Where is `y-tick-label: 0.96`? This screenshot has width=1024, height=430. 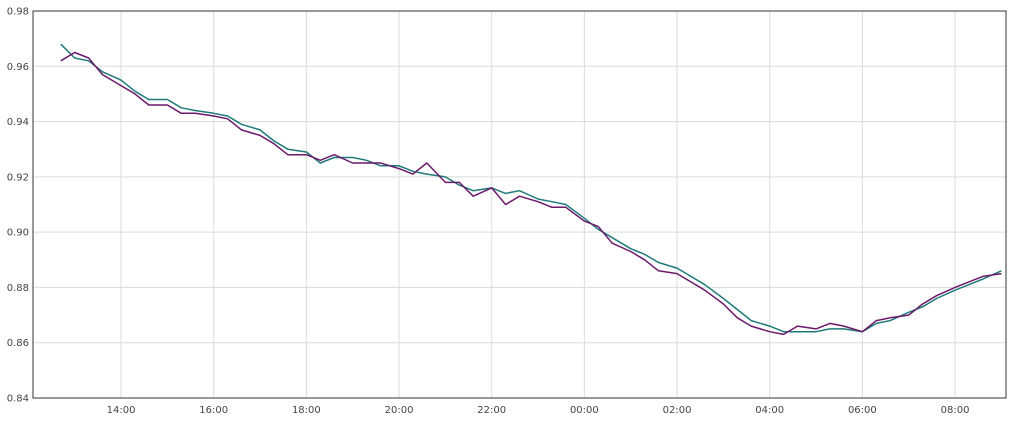
y-tick-label: 0.96 is located at coordinates (18, 67).